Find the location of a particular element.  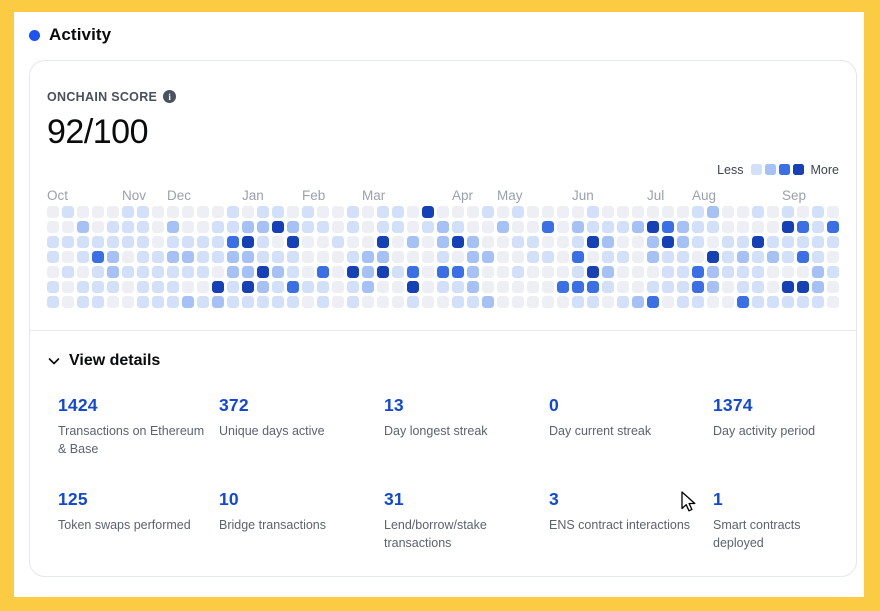

info-icon: i is located at coordinates (170, 96).